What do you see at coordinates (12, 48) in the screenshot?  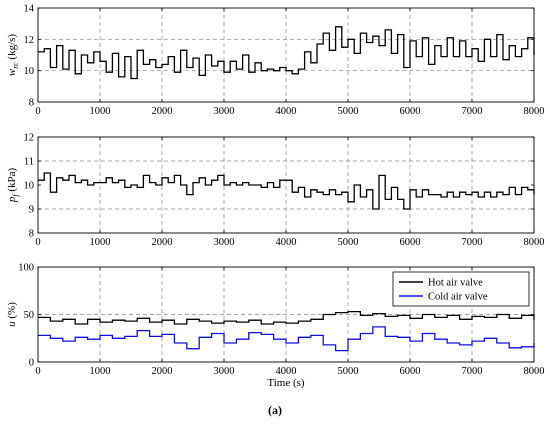 I see `y-axis-unit: (kg/s)` at bounding box center [12, 48].